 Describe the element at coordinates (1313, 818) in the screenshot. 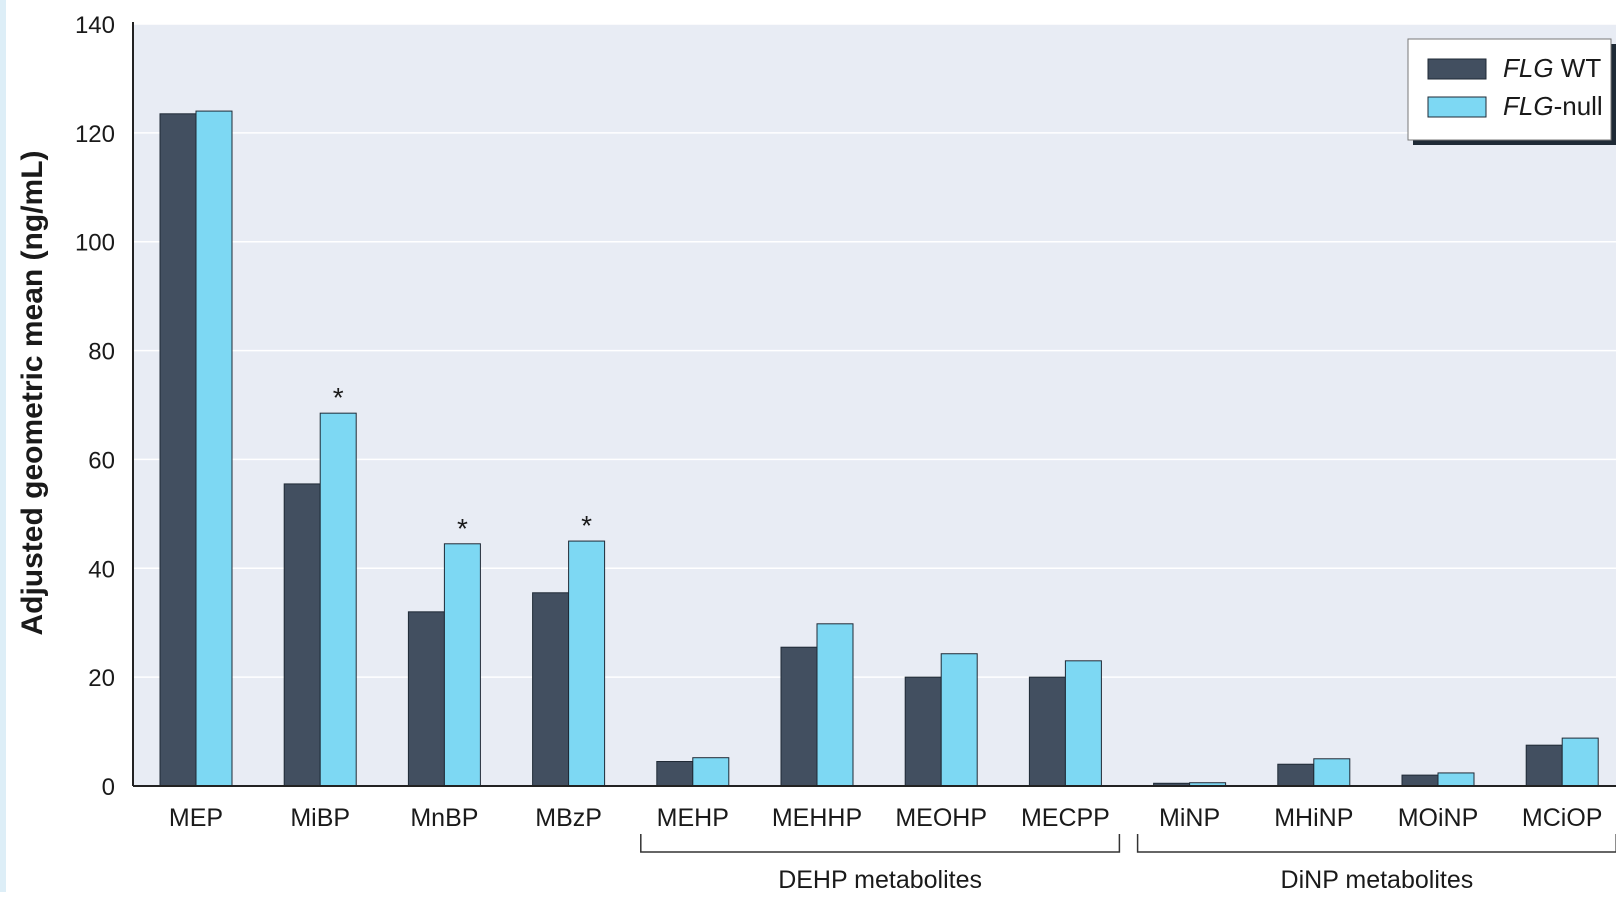

I see `x-tick-mhinp: MHiNP` at that location.